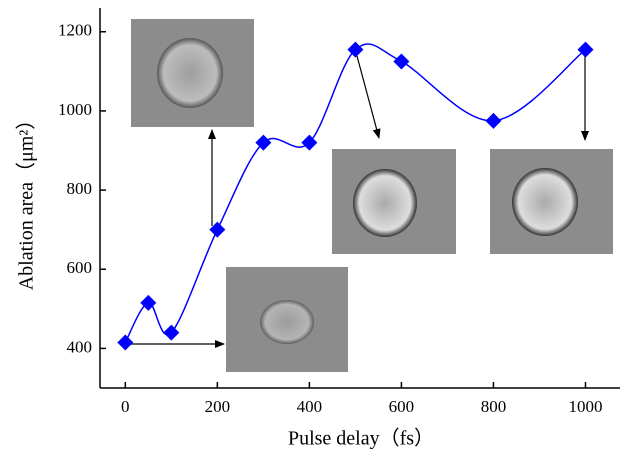 This screenshot has width=629, height=458. I want to click on x-tick-label: 200, so click(218, 406).